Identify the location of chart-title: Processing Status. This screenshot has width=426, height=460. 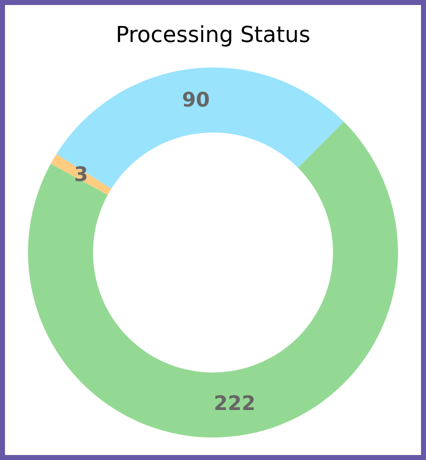
(213, 35).